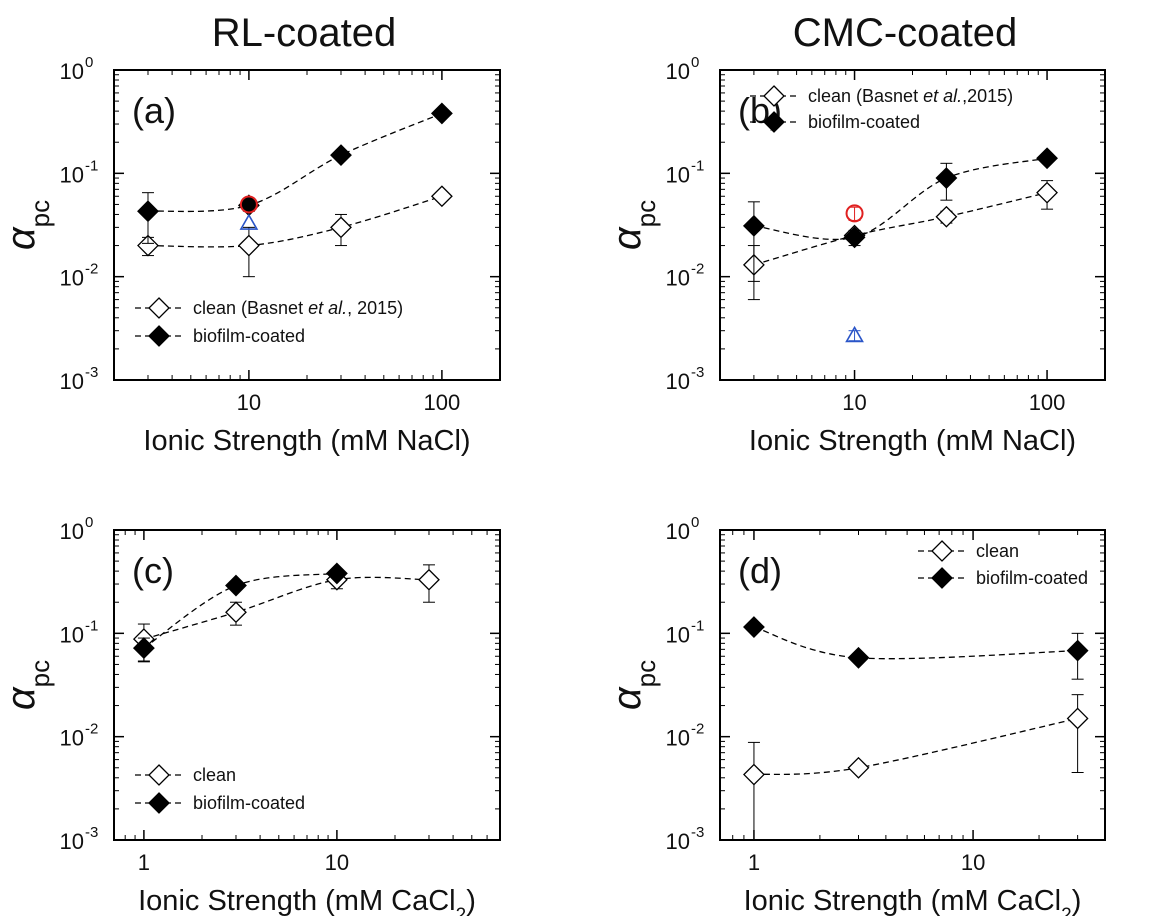 The width and height of the screenshot is (1151, 916). I want to click on legend-entry: clean (Basnet et al.,2015), so click(881, 96).